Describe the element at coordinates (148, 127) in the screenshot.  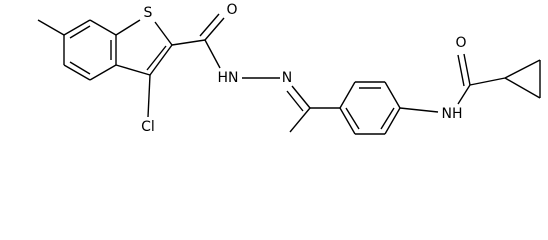
I see `atom-label: Cl` at that location.